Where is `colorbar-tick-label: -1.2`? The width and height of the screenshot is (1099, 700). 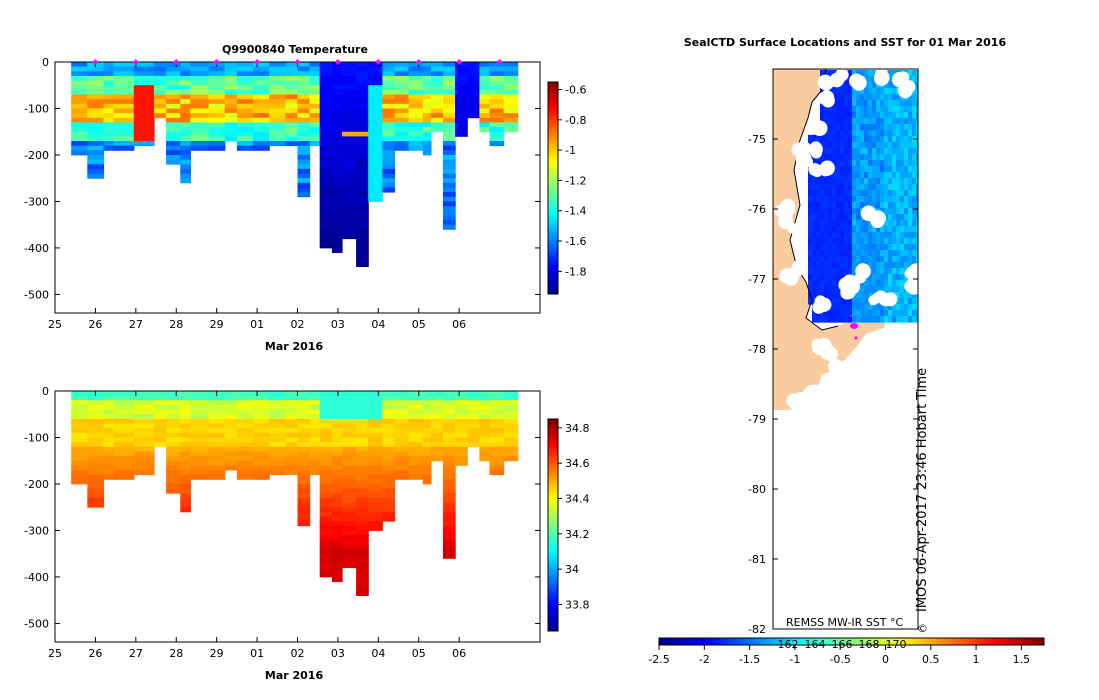
colorbar-tick-label: -1.2 is located at coordinates (575, 180).